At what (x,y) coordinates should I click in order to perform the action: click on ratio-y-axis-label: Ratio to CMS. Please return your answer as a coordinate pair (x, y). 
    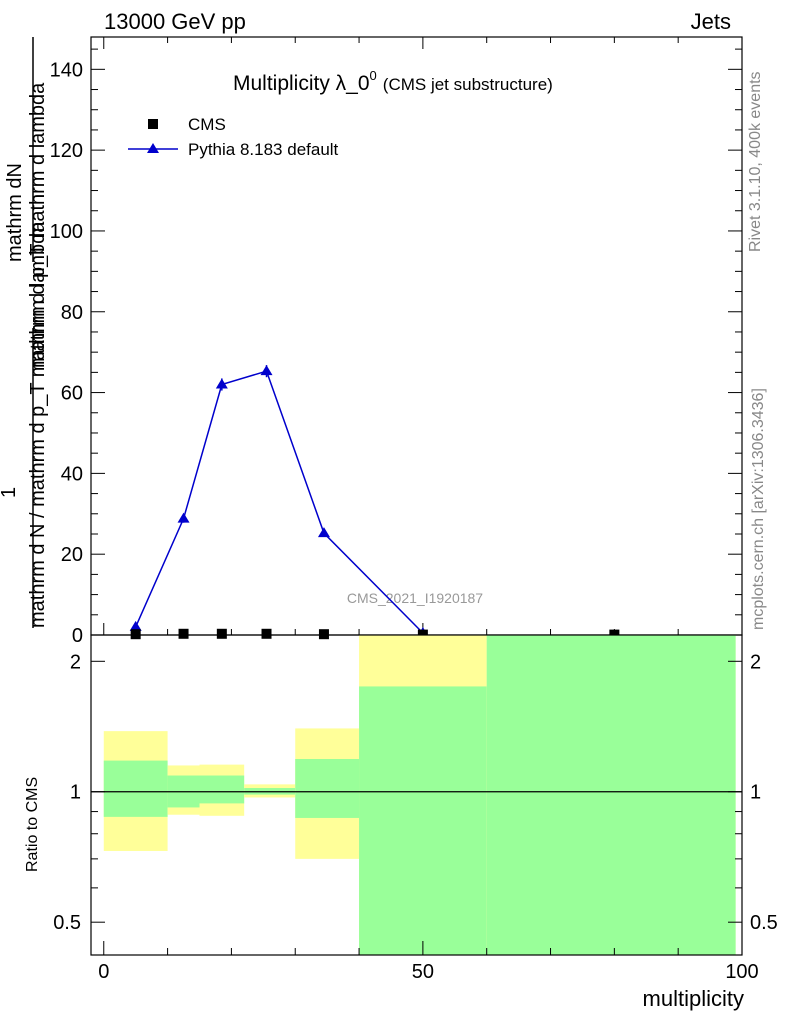
    Looking at the image, I should click on (32, 824).